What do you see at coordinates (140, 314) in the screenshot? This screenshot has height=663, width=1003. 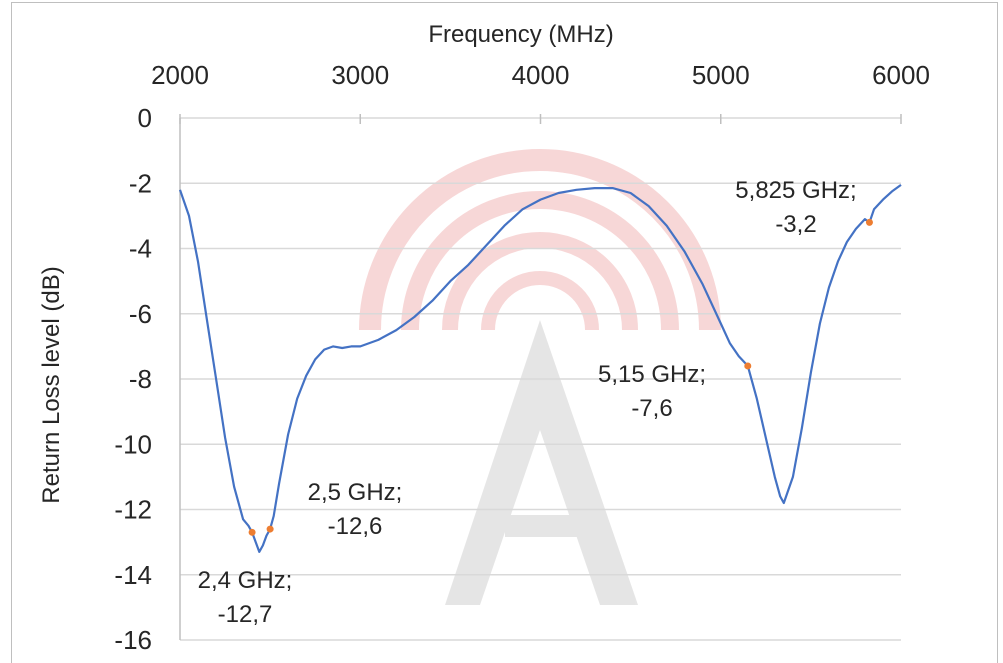 I see `y-tick-label: -6` at bounding box center [140, 314].